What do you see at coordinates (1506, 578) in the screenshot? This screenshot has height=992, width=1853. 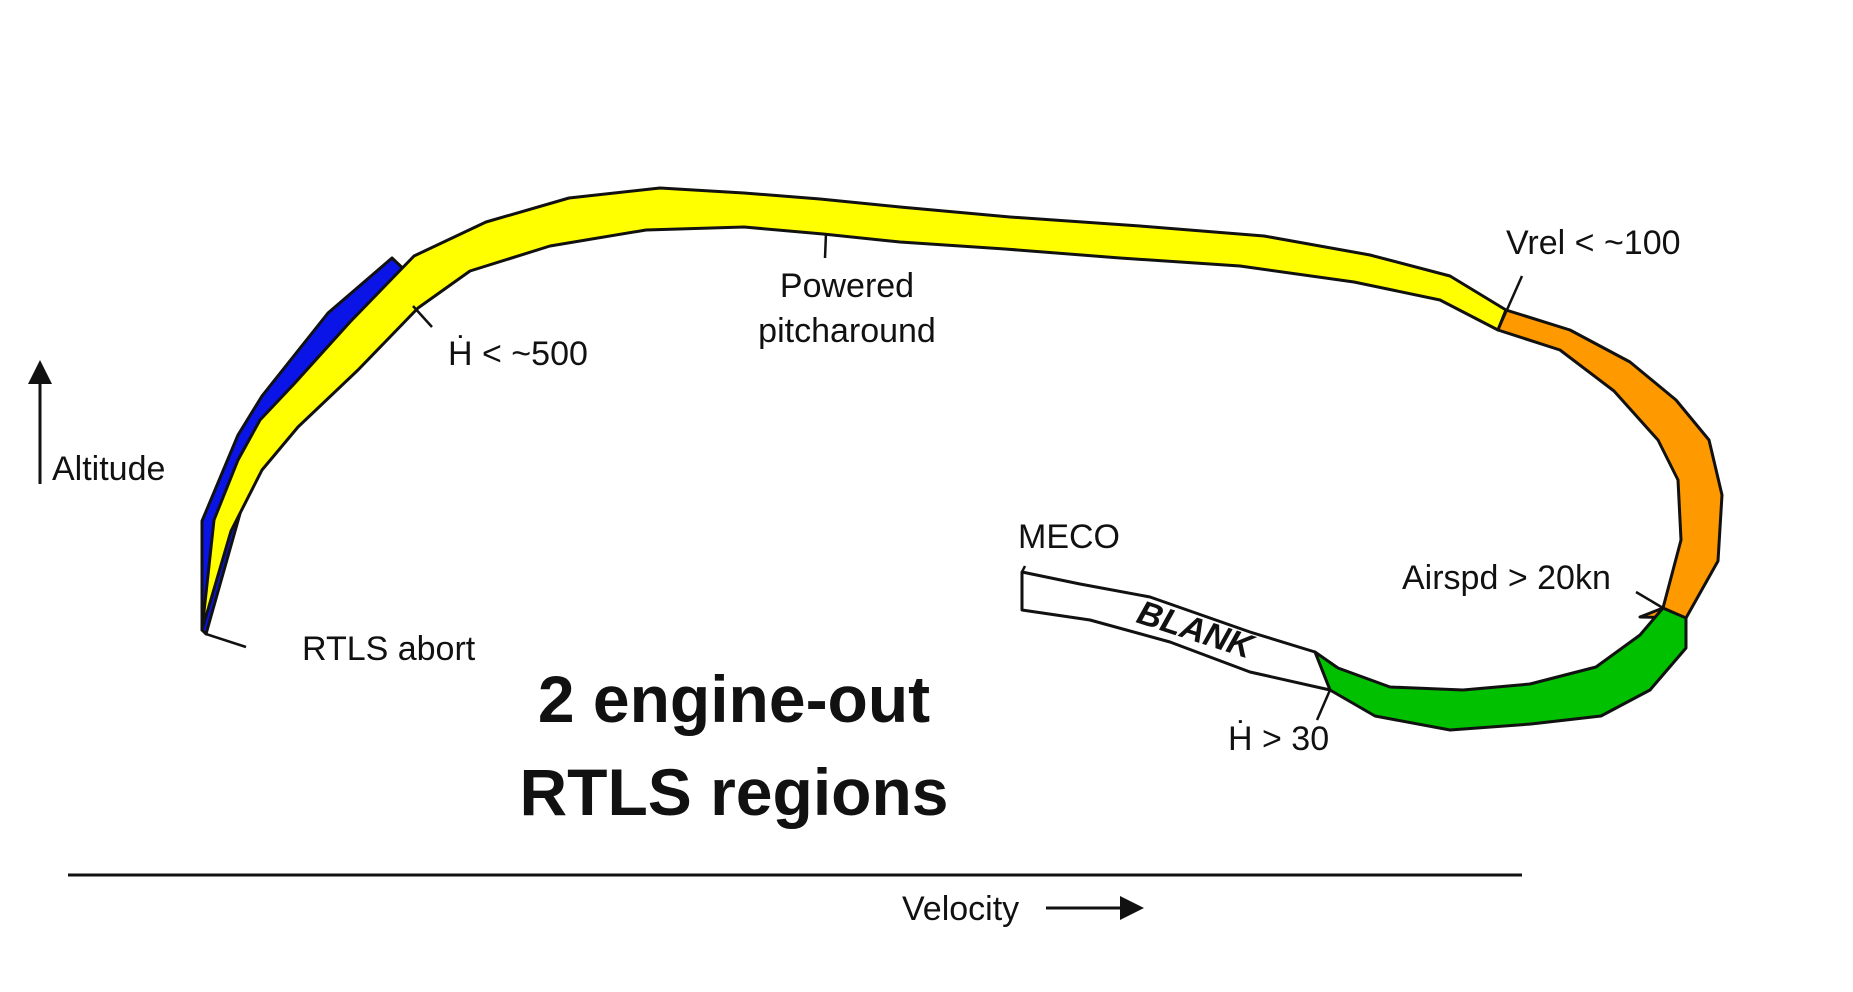 I see `airspd-label: Airspd > 20kn` at bounding box center [1506, 578].